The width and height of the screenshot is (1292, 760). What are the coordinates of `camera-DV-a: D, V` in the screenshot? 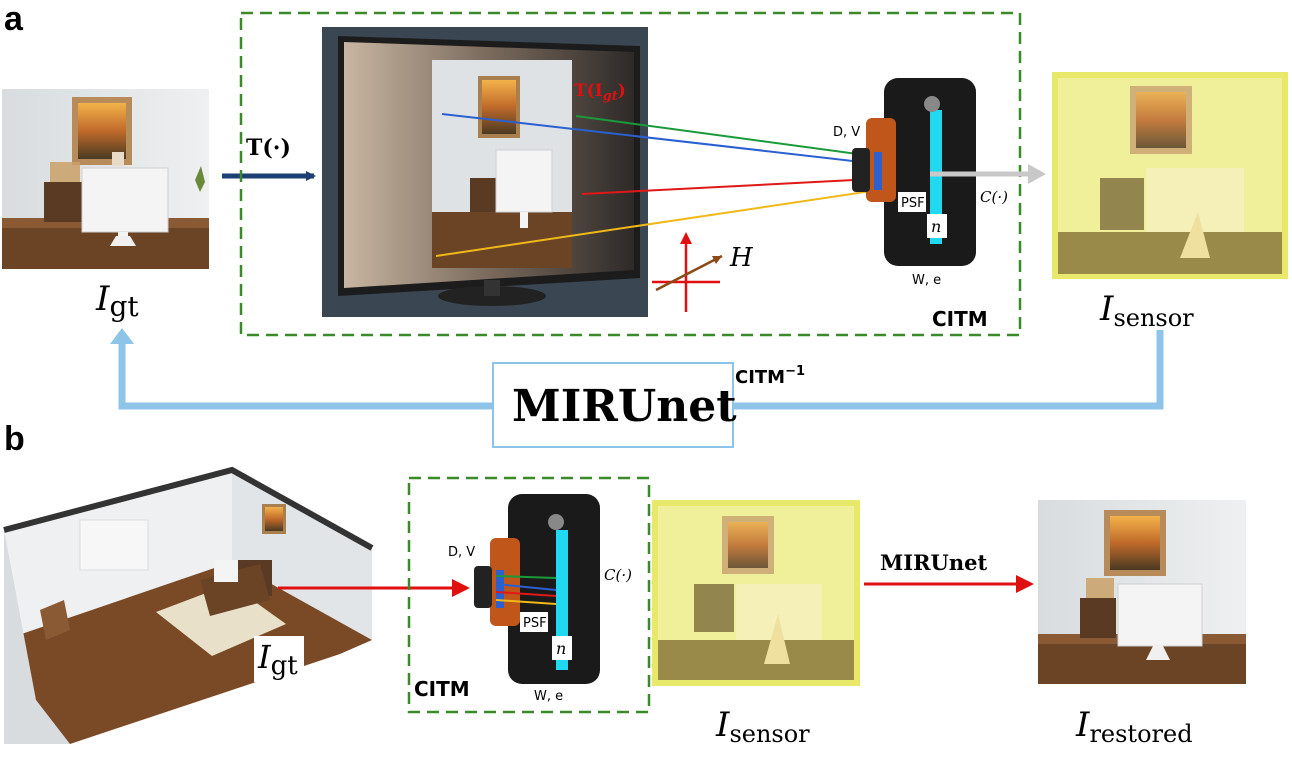 It's located at (846, 132).